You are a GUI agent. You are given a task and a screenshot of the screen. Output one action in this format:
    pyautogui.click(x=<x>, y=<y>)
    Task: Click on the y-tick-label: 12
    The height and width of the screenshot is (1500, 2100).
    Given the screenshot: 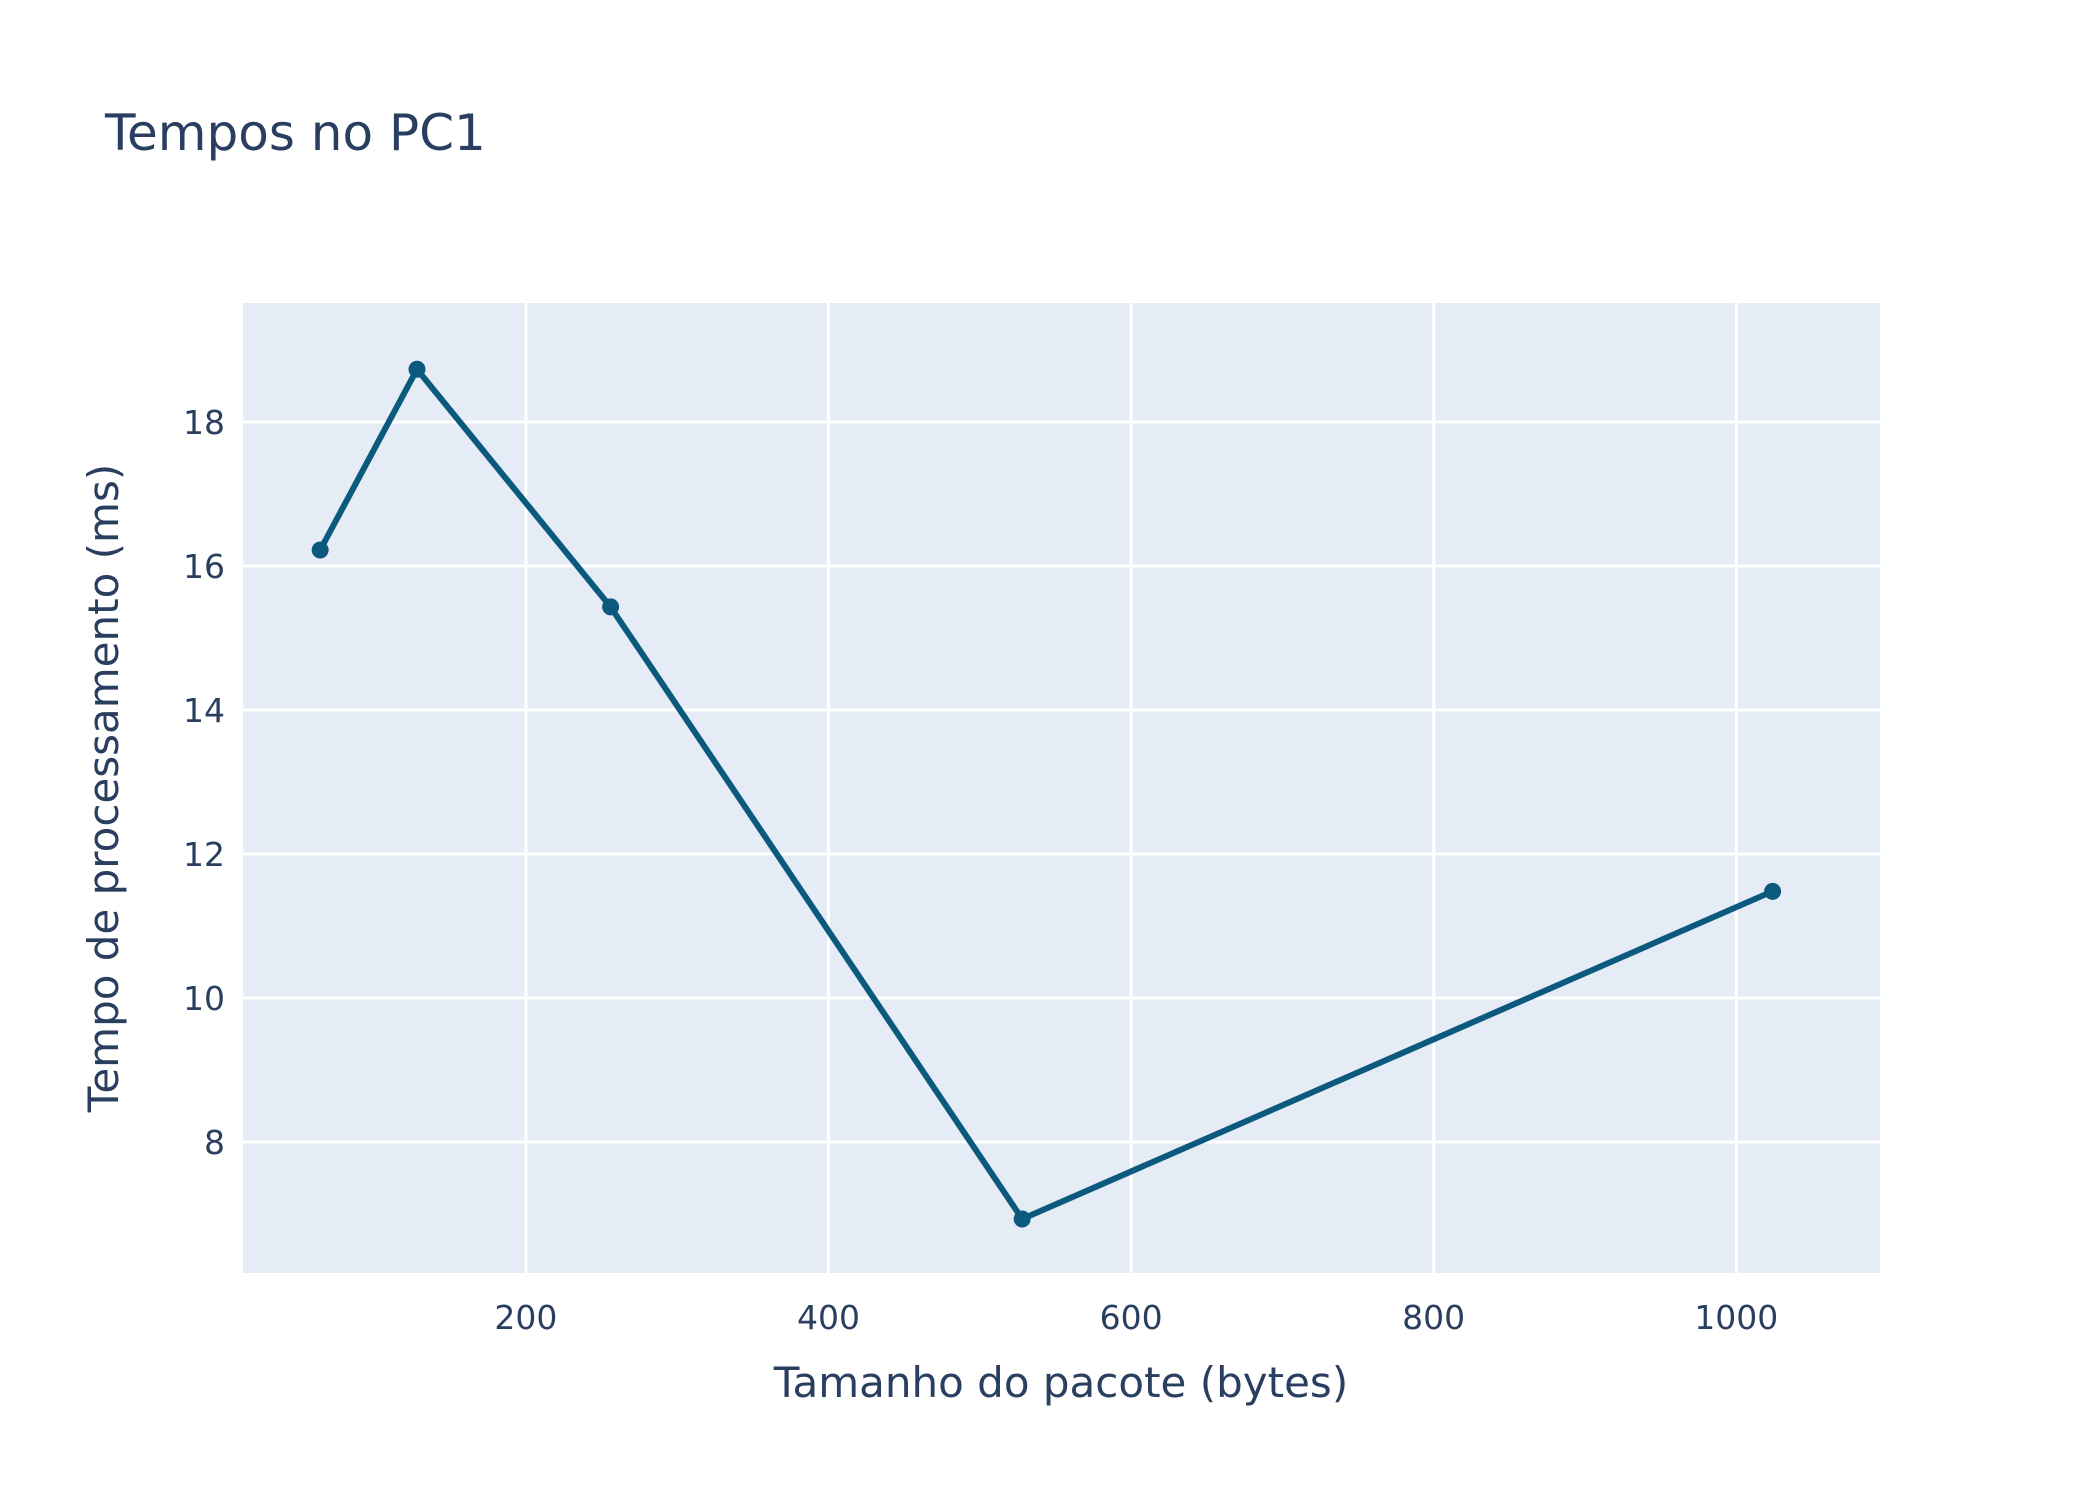 What is the action you would take?
    pyautogui.click(x=204, y=854)
    